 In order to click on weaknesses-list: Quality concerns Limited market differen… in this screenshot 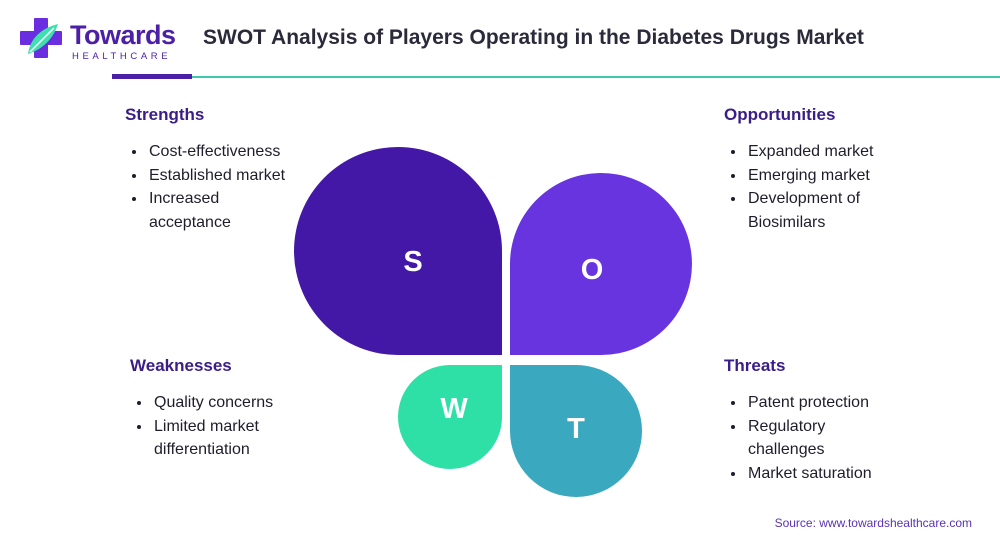, I will do `click(225, 426)`.